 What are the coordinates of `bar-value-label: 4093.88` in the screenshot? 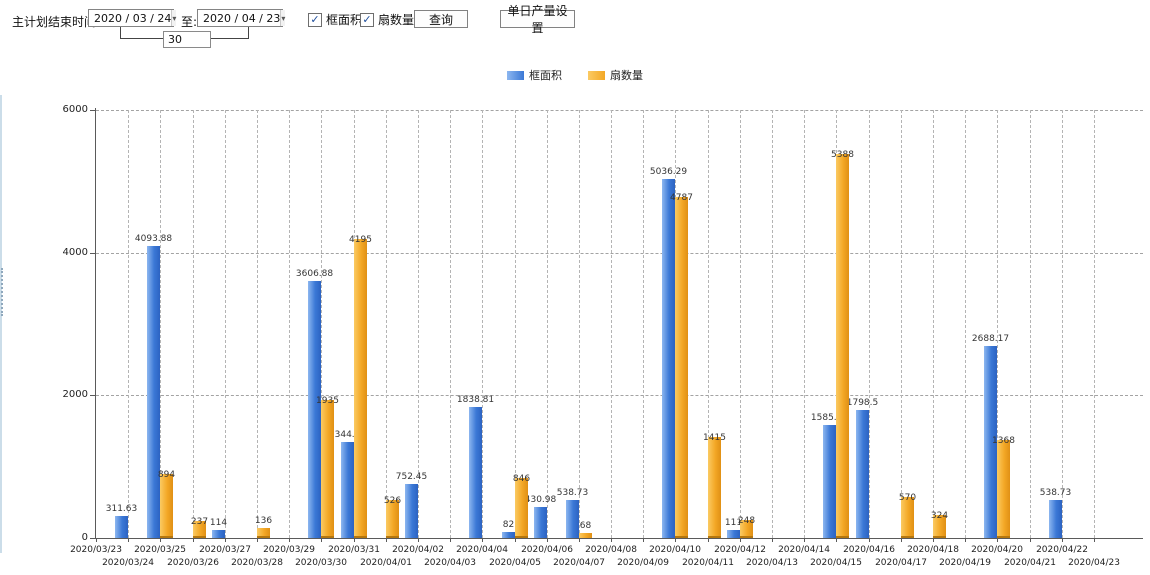 It's located at (153, 239).